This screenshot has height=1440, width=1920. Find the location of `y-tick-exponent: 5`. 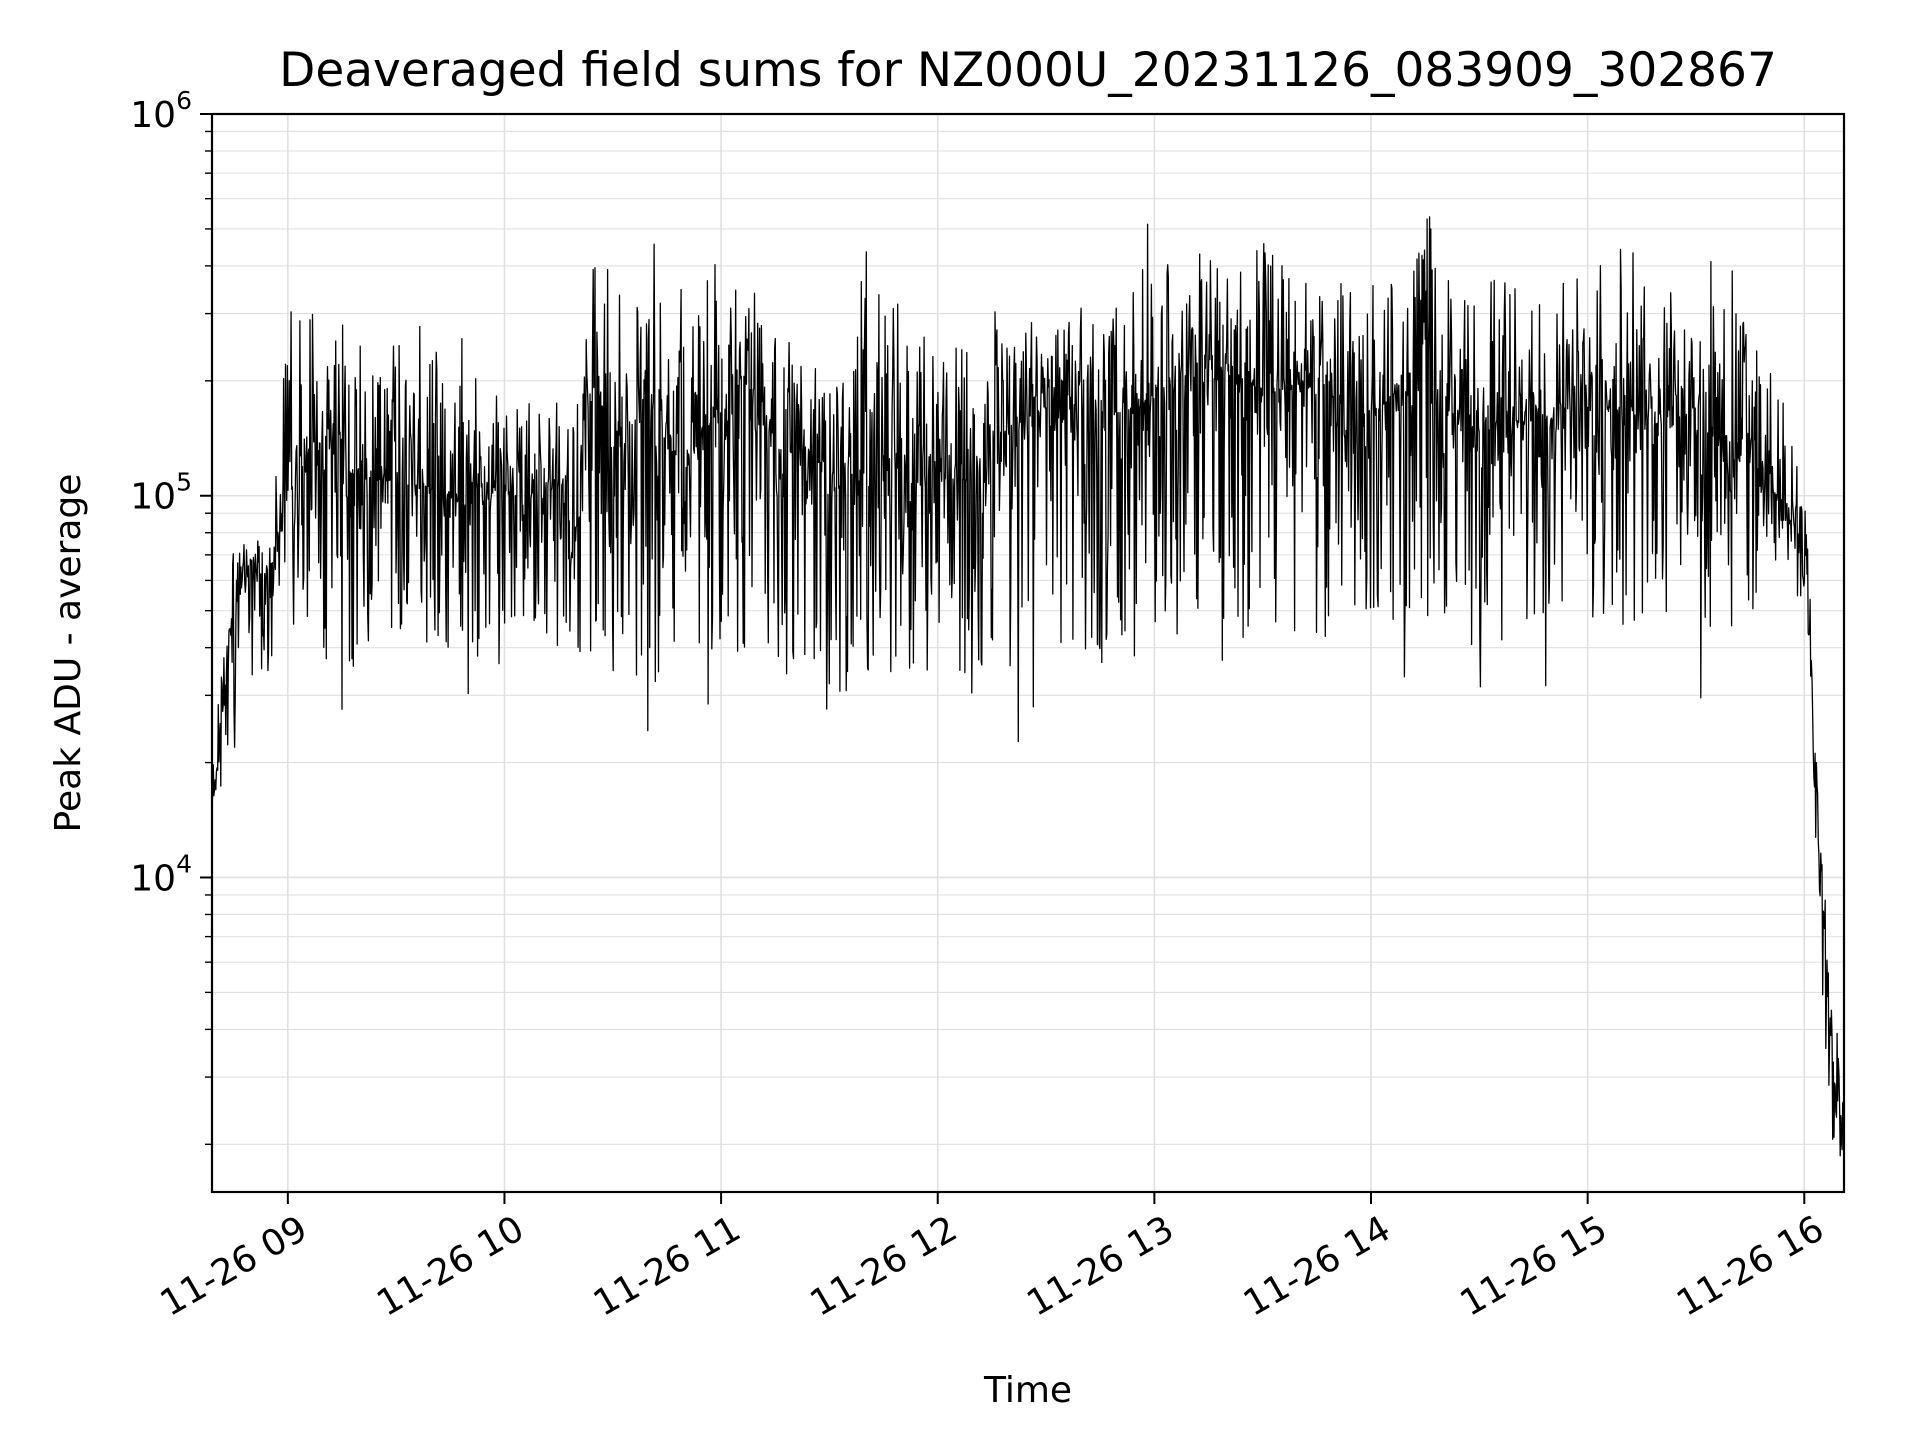

y-tick-exponent: 5 is located at coordinates (184, 482).